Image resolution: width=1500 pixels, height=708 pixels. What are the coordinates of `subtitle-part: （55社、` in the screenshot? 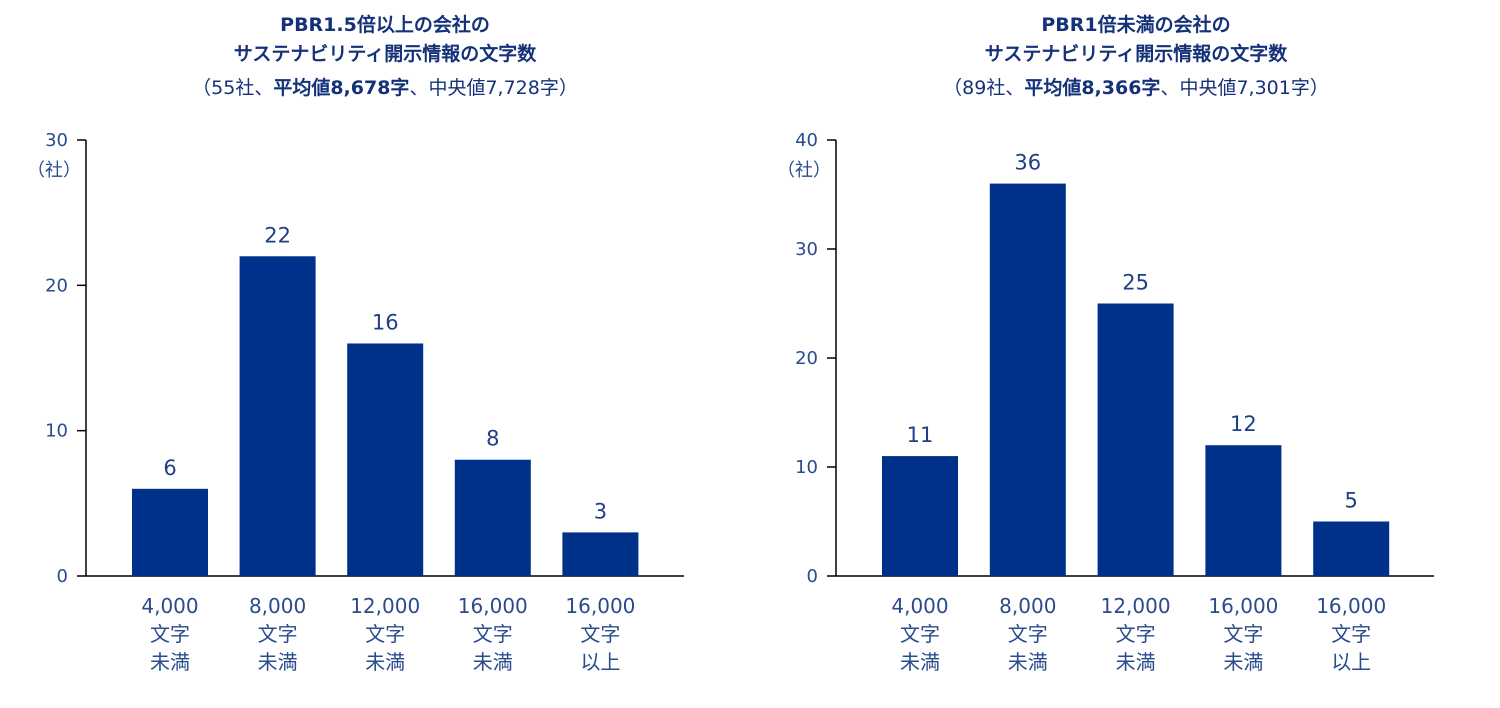 It's located at (232, 88).